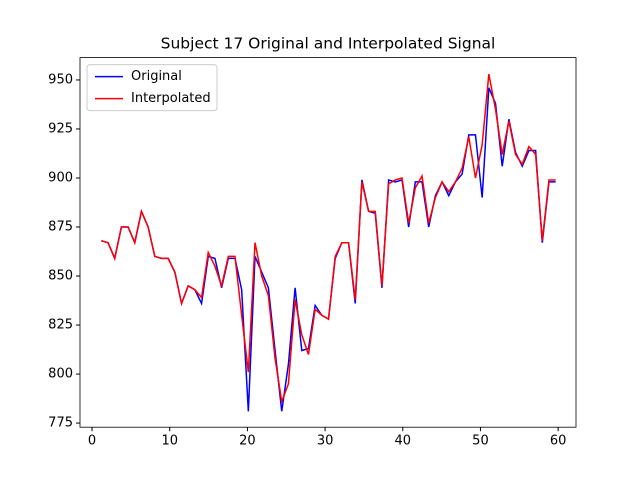  I want to click on y-tick-label: 875, so click(60, 227).